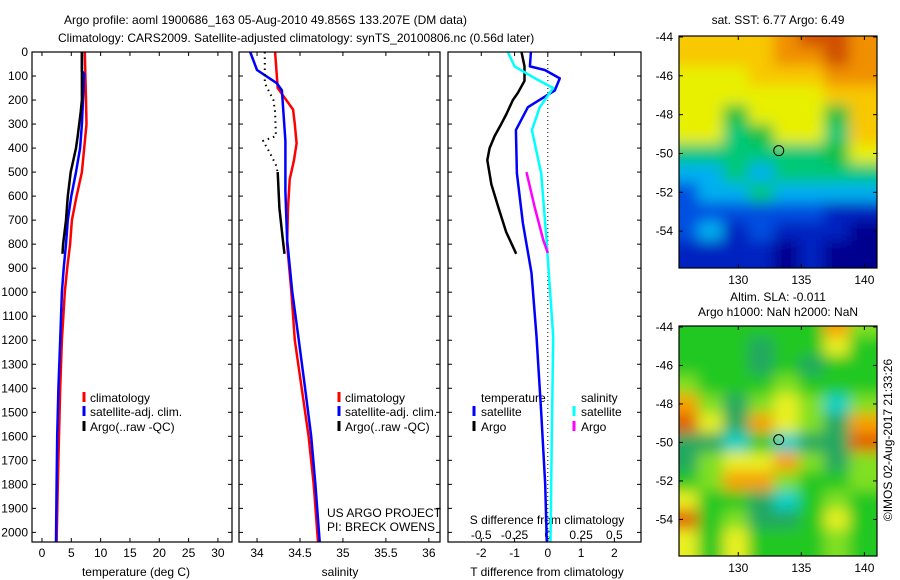 This screenshot has height=580, width=900. What do you see at coordinates (665, 231) in the screenshot?
I see `lat-tick-label: -54` at bounding box center [665, 231].